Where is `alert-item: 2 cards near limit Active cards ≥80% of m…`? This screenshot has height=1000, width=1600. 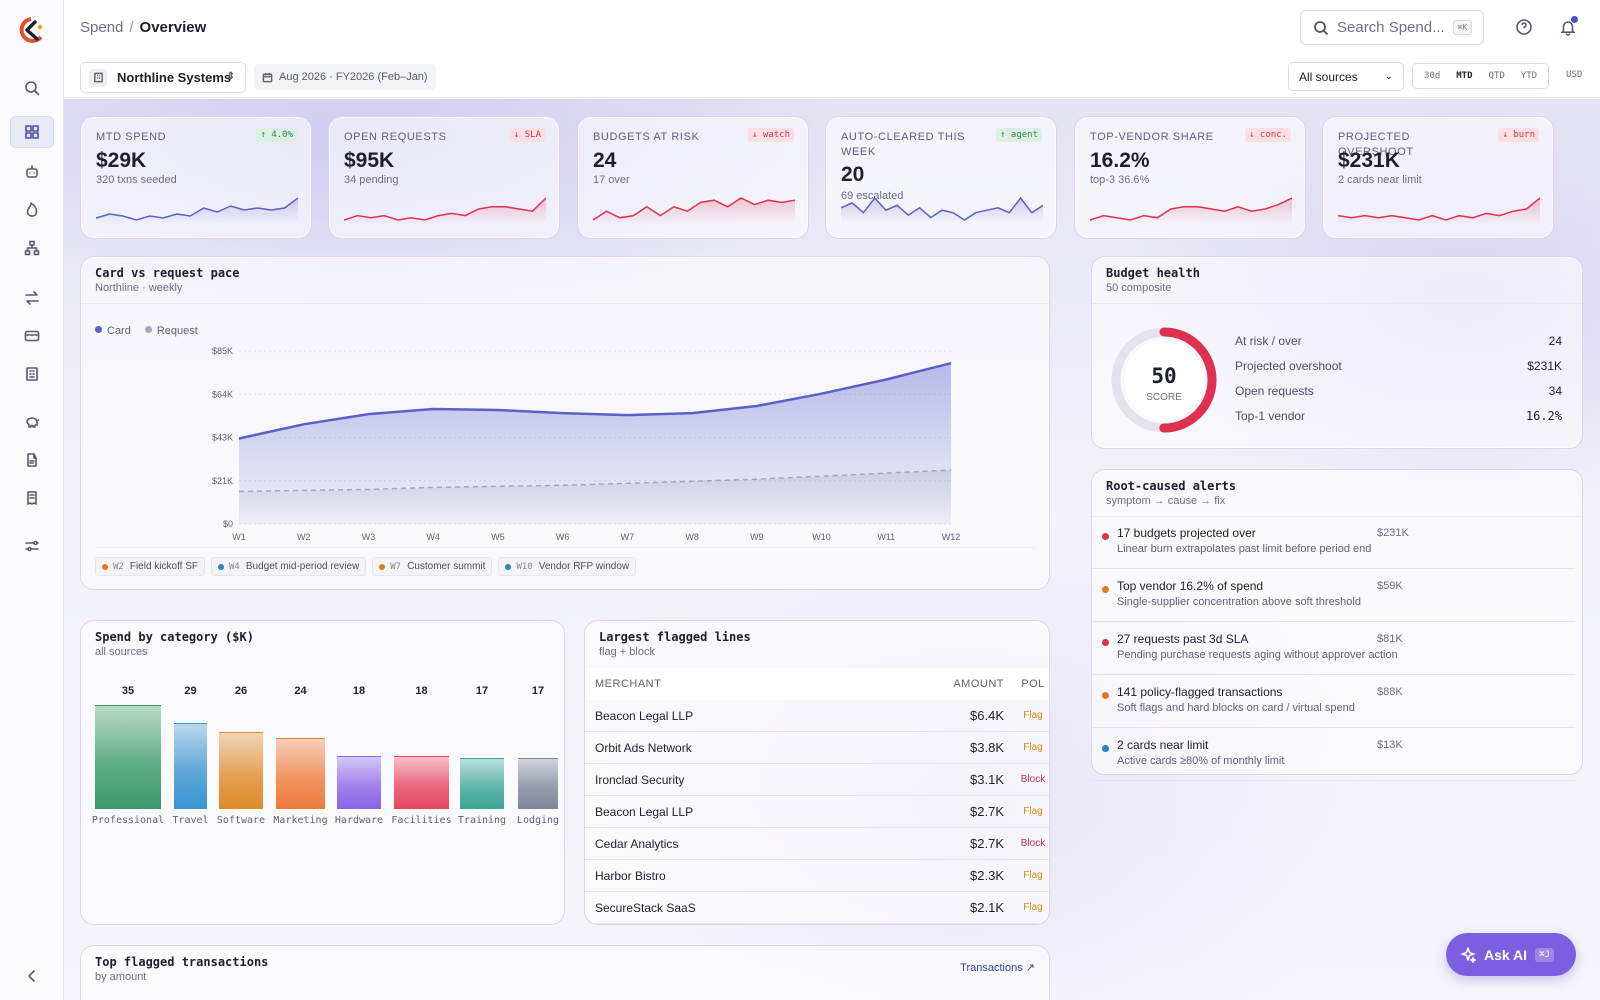 alert-item: 2 cards near limit Active cards ≥80% of m… is located at coordinates (1333, 755).